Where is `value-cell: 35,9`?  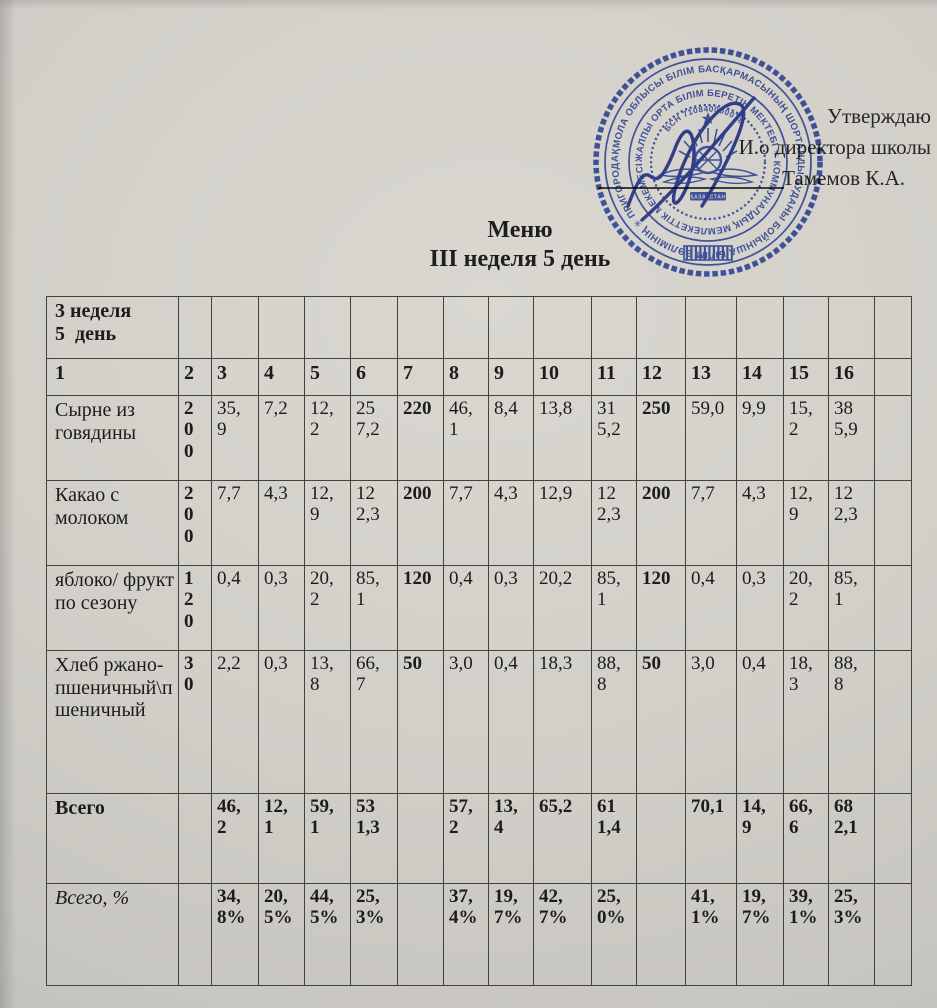
value-cell: 35,9 is located at coordinates (235, 438).